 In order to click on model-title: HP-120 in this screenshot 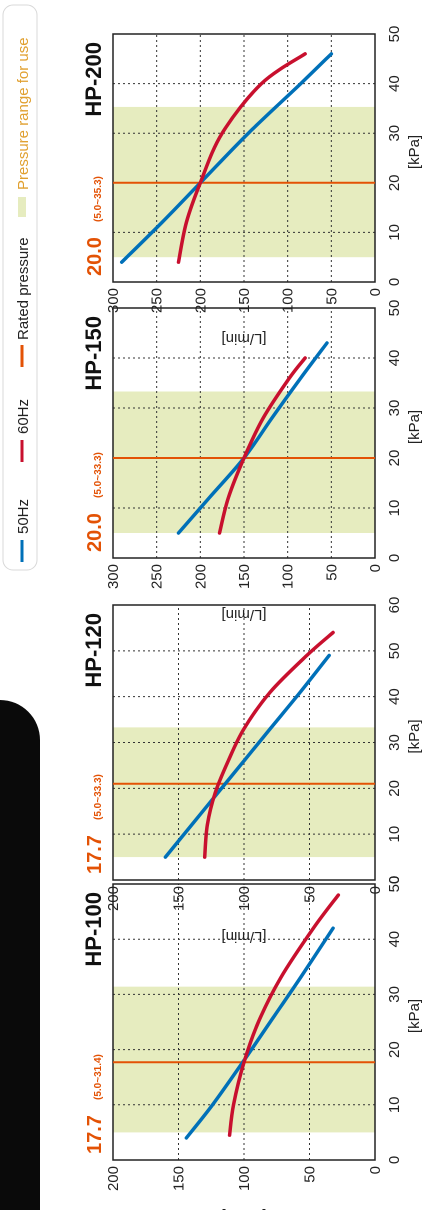, I will do `click(93, 650)`.